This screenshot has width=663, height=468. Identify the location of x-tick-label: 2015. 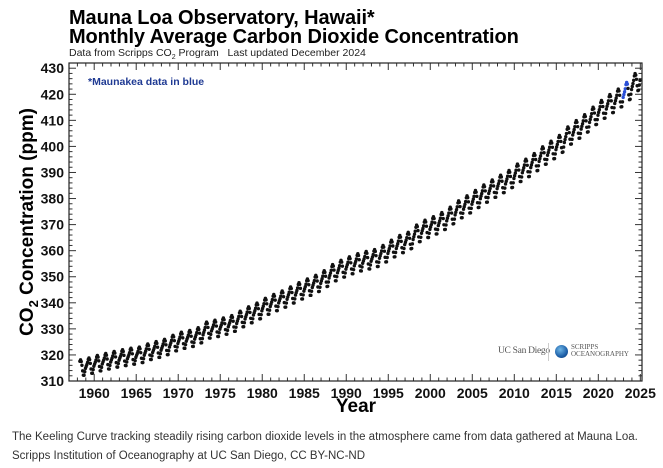
(556, 393).